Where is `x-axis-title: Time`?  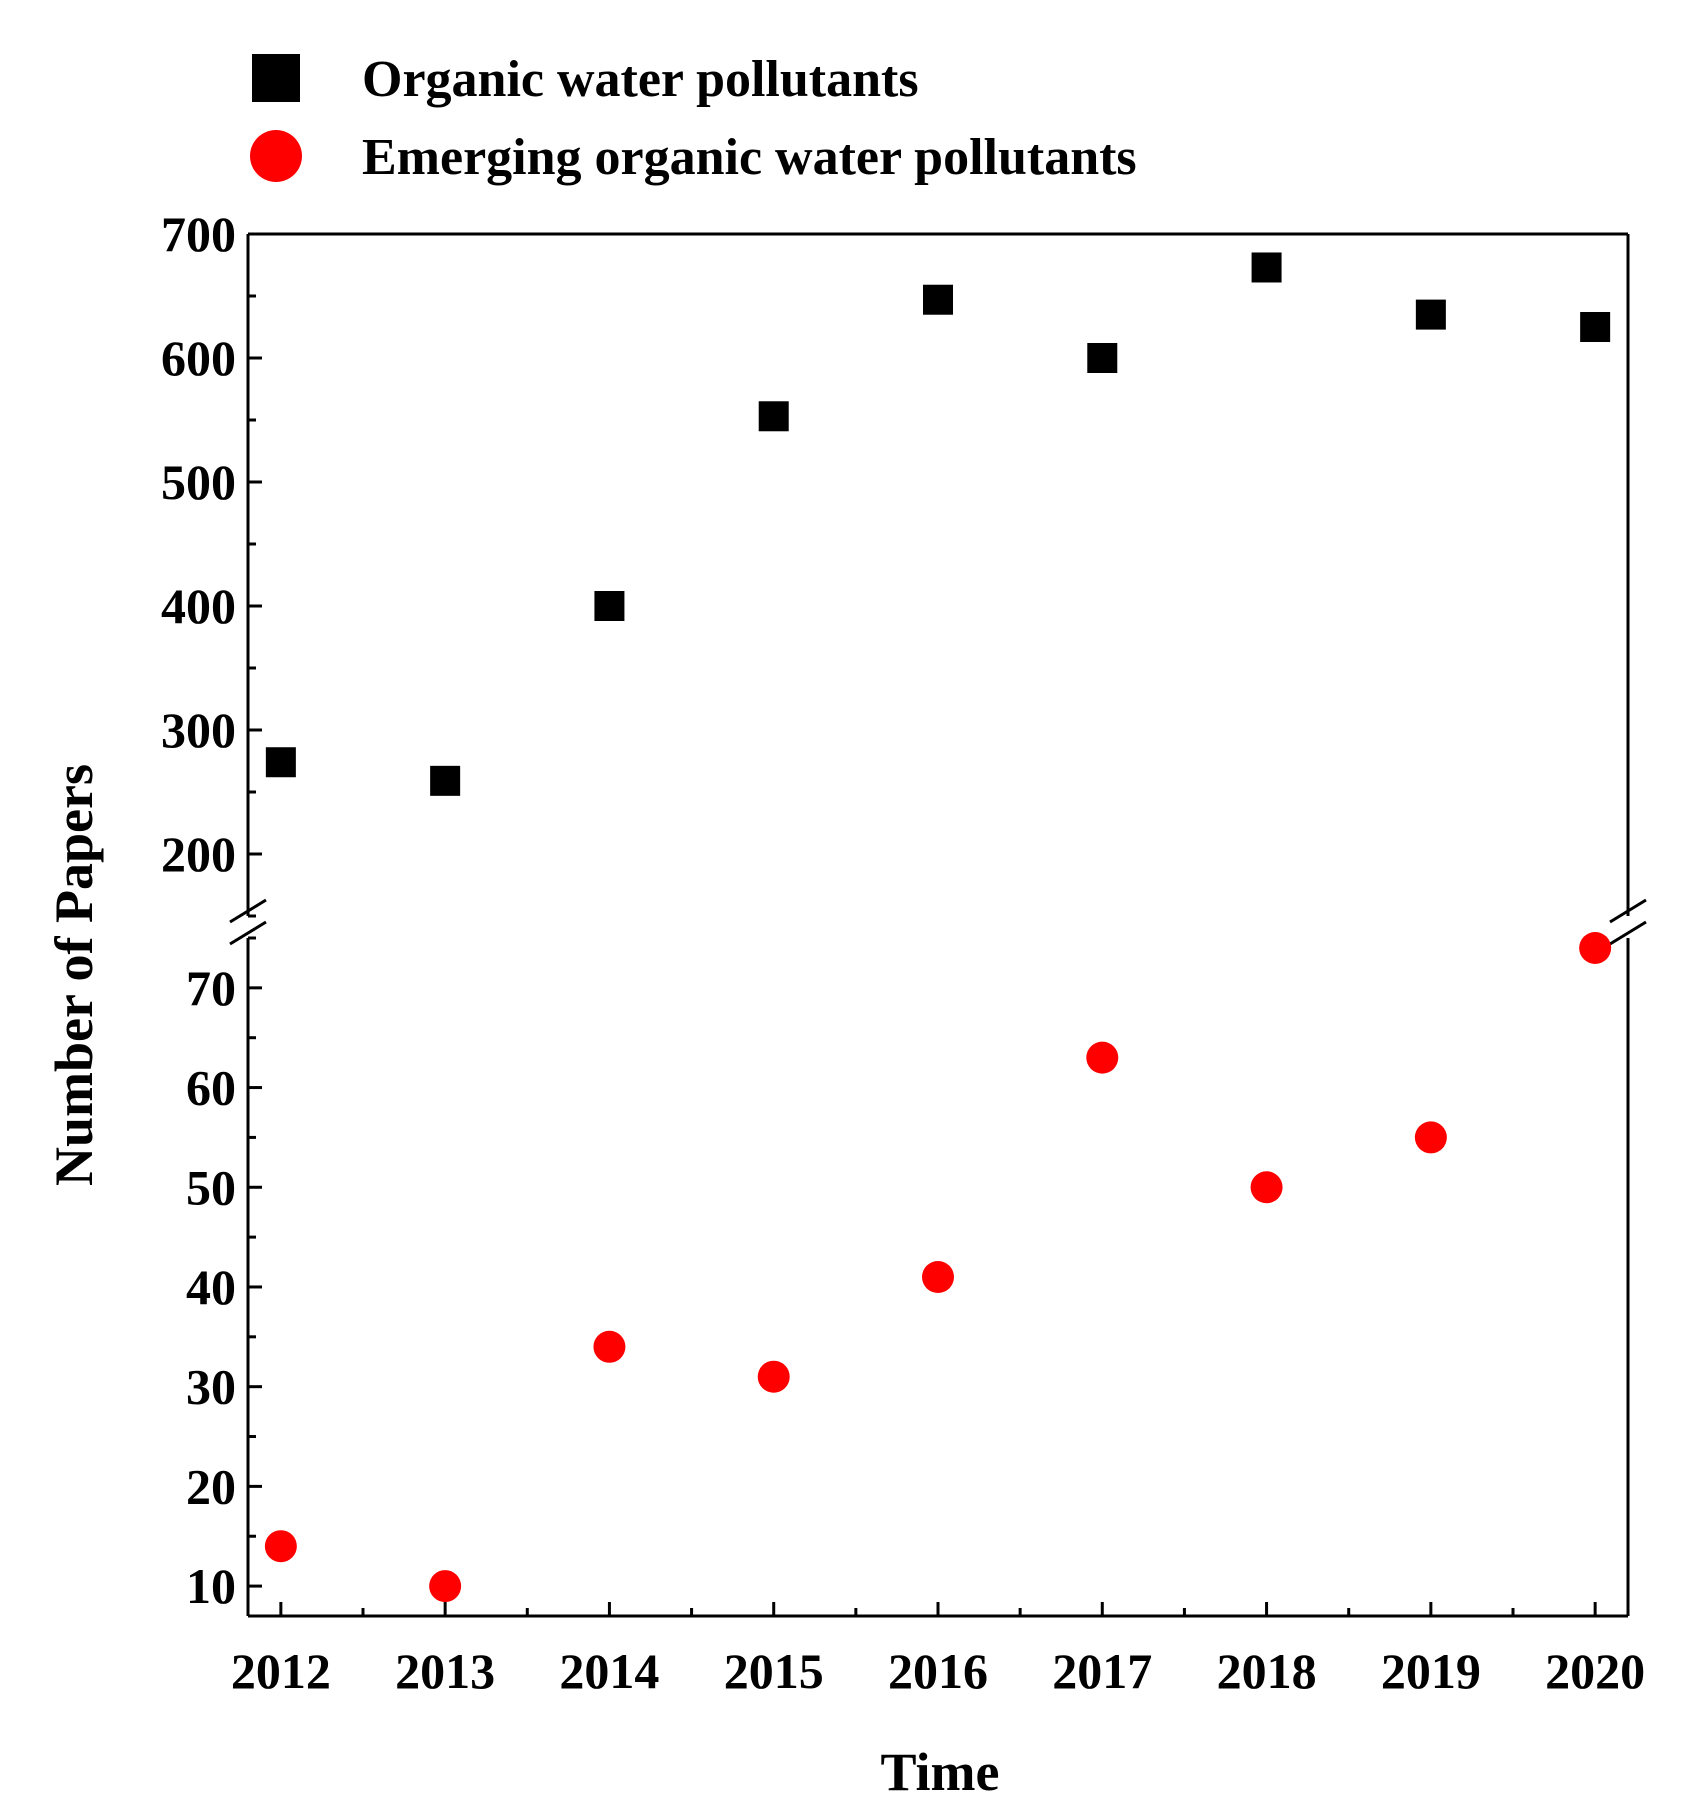 x-axis-title: Time is located at coordinates (940, 1772).